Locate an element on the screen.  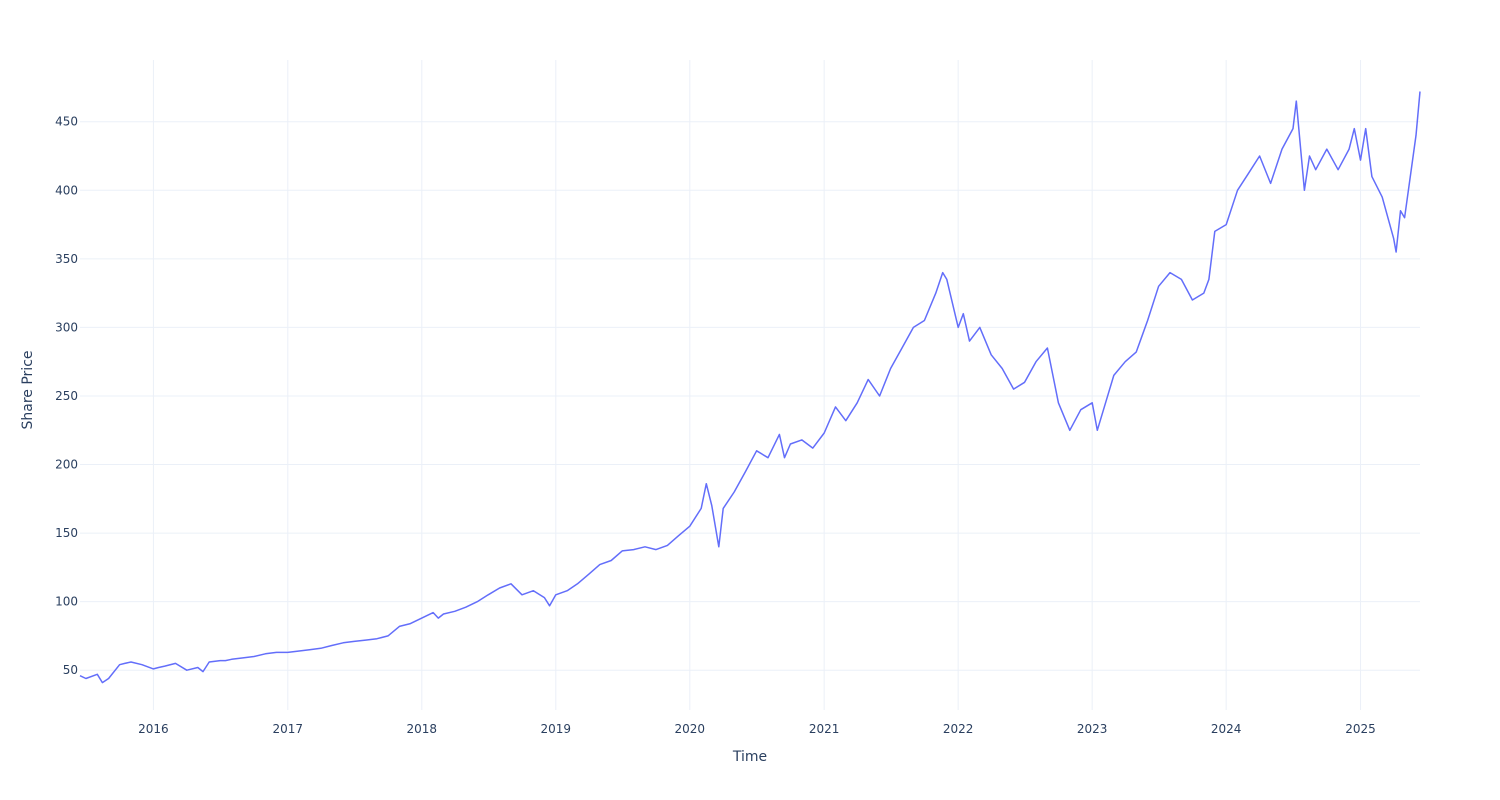
y-tick-label: 50 is located at coordinates (70, 670).